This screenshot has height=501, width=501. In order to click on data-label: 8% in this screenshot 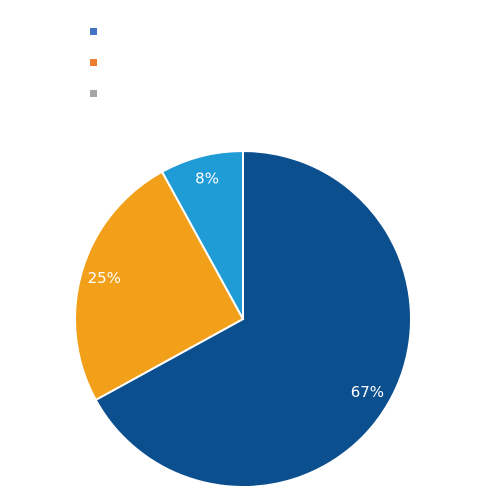, I will do `click(207, 179)`.